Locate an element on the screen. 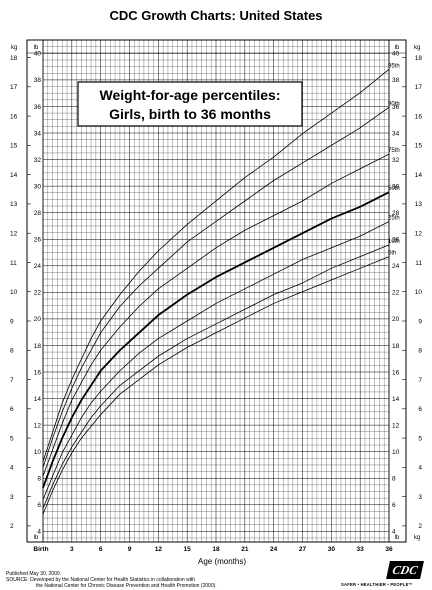 The image size is (432, 590). title-box is located at coordinates (190, 104).